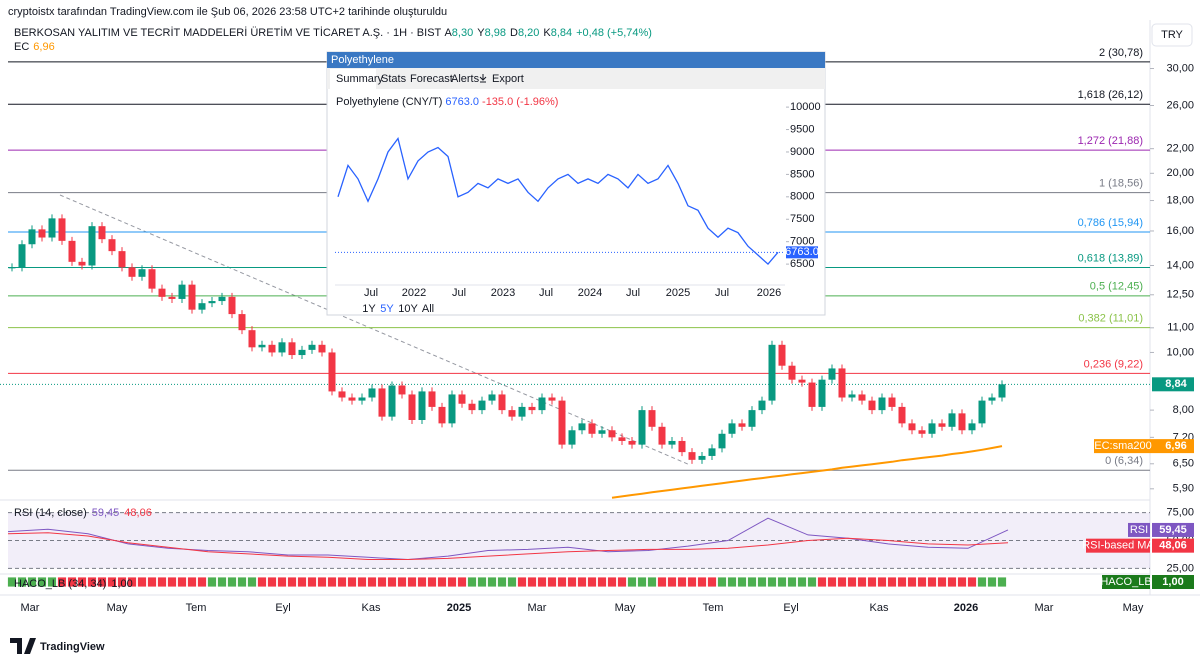 This screenshot has width=1200, height=670. What do you see at coordinates (369, 309) in the screenshot?
I see `range-button: 1Y` at bounding box center [369, 309].